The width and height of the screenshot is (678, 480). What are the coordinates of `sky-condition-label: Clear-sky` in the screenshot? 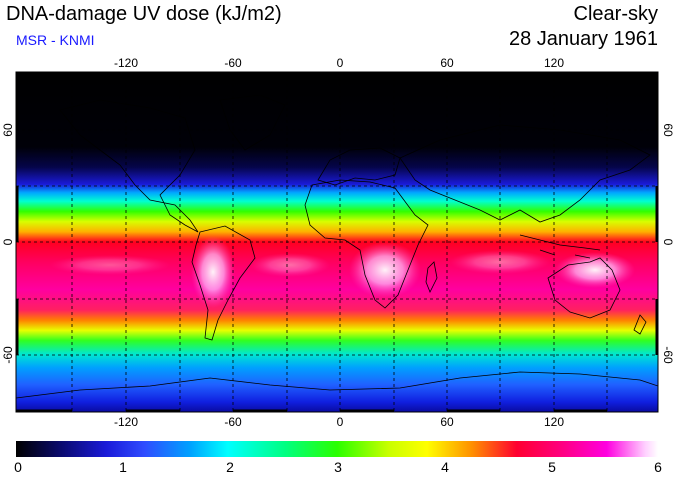 It's located at (615, 14).